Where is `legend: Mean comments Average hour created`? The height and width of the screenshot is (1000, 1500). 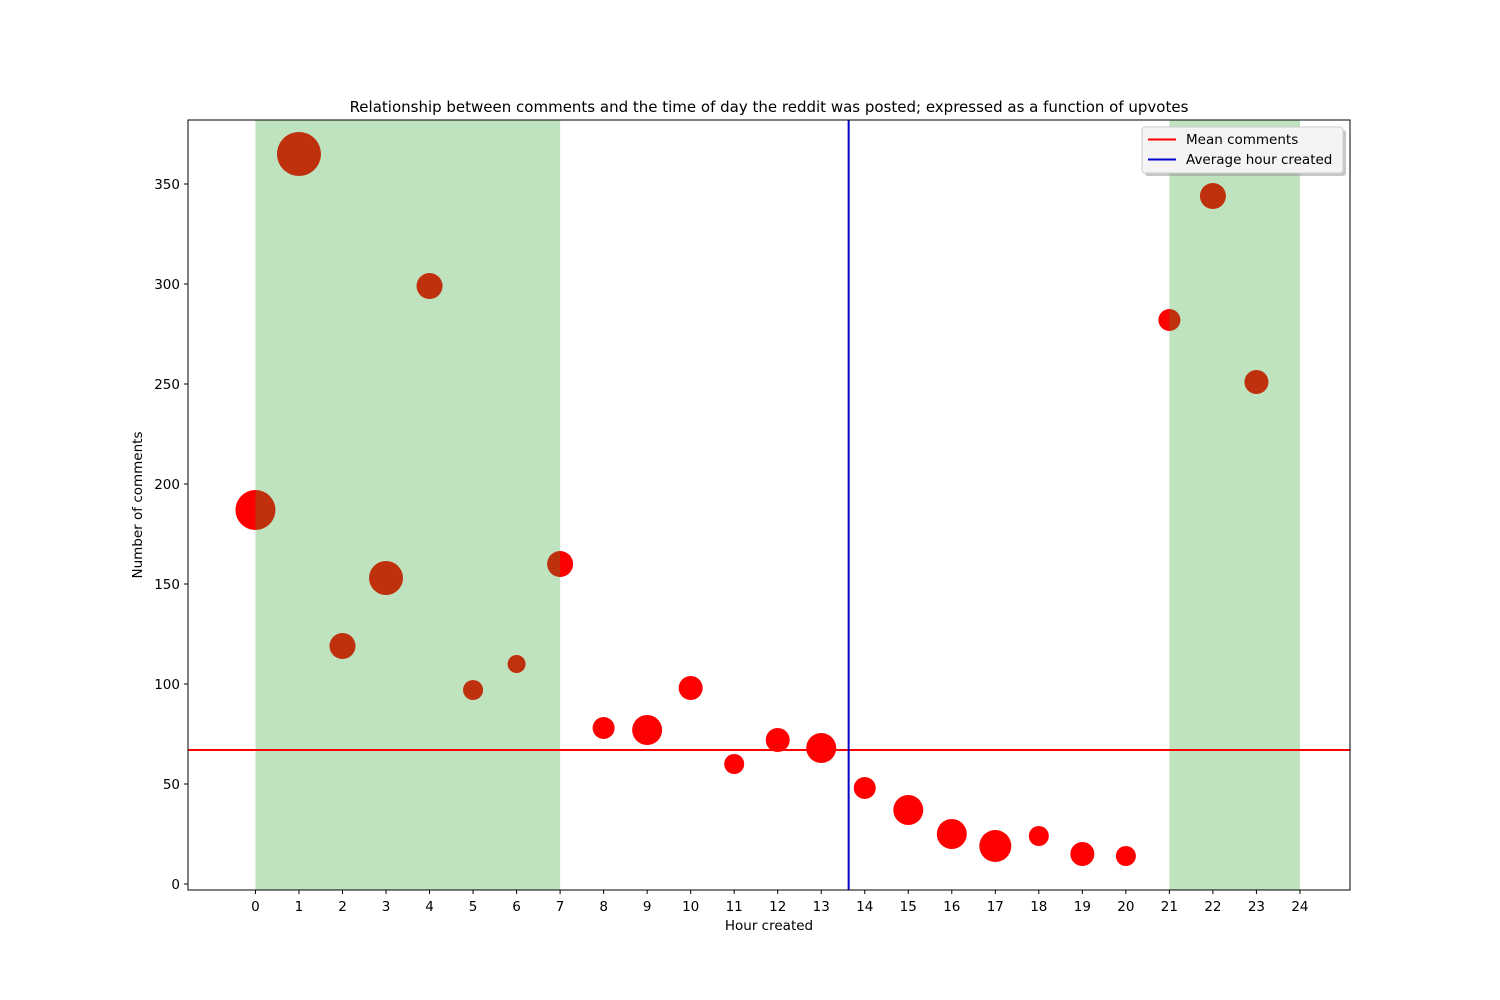 legend: Mean comments Average hour created is located at coordinates (1243, 151).